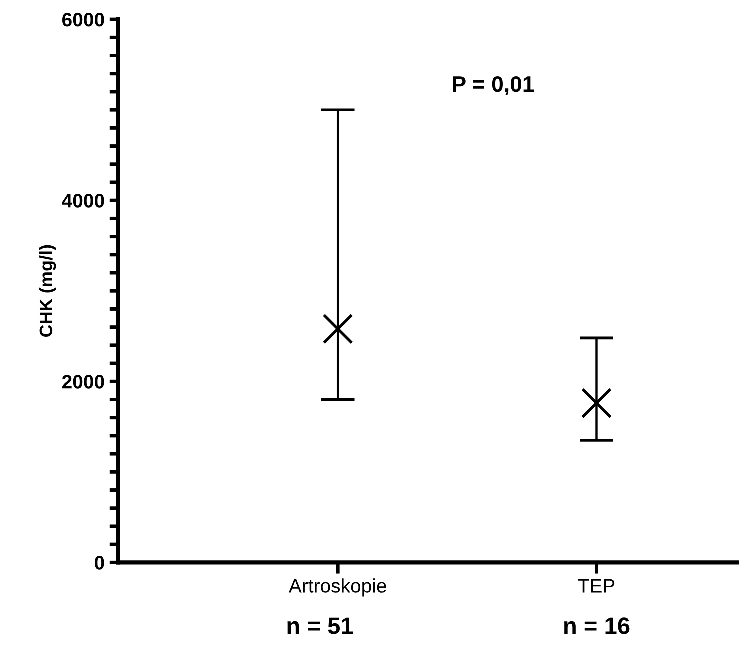 The height and width of the screenshot is (652, 739). I want to click on y-tick-label: 2000, so click(83, 382).